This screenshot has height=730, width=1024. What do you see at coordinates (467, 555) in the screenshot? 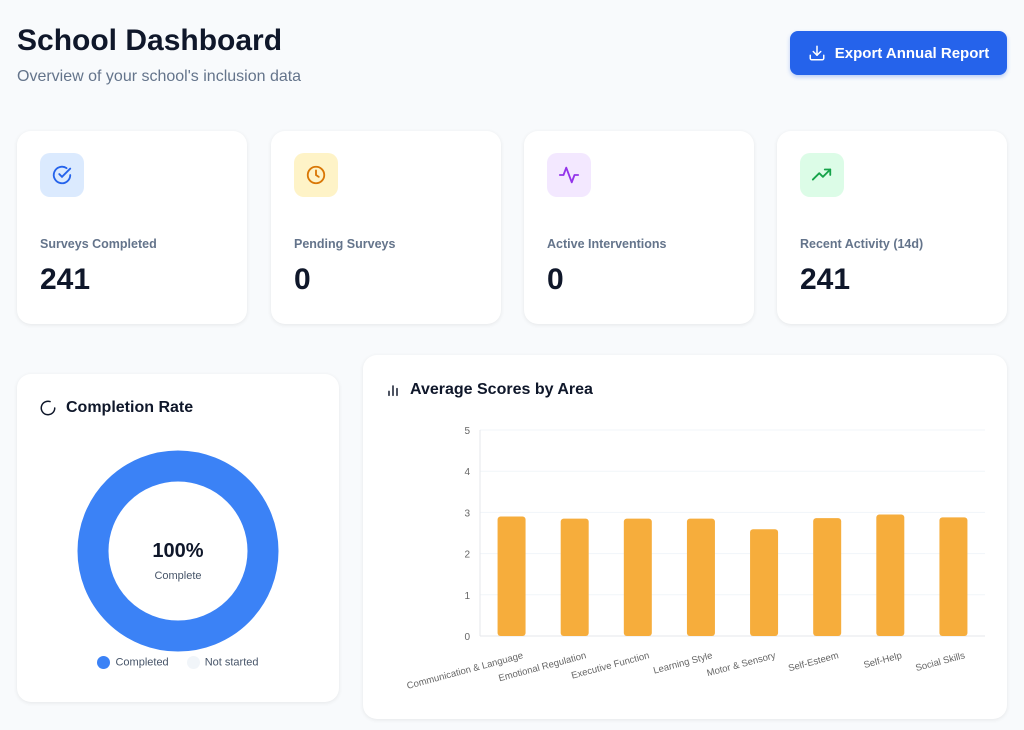
I see `y-tick-label: 2` at bounding box center [467, 555].